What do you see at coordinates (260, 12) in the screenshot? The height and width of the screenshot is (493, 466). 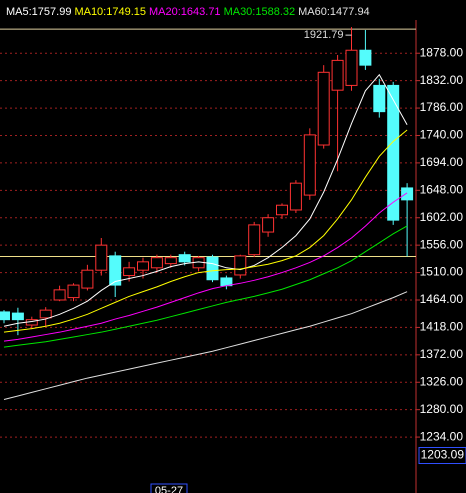 I see `legend-entry: MA30:1588.32` at bounding box center [260, 12].